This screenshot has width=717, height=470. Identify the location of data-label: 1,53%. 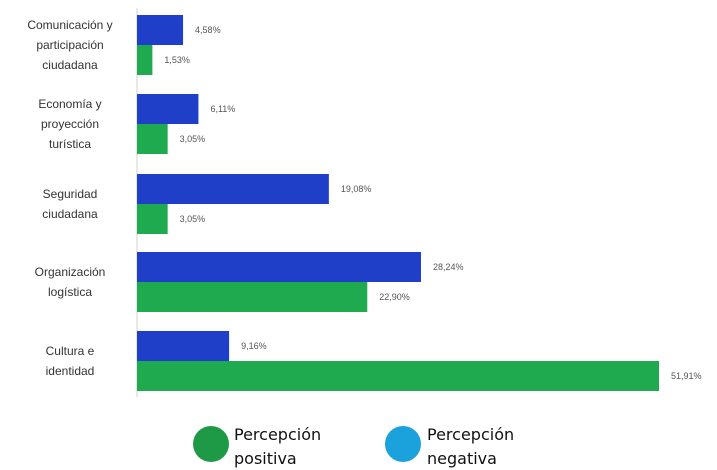
(177, 60).